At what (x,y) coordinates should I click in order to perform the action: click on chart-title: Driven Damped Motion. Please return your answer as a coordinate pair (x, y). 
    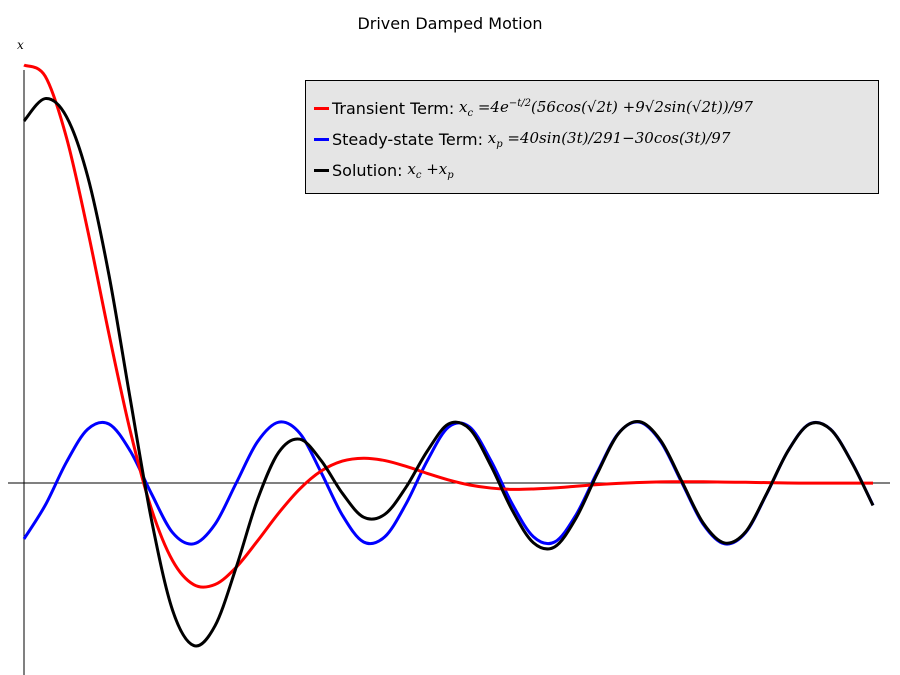
    Looking at the image, I should click on (450, 23).